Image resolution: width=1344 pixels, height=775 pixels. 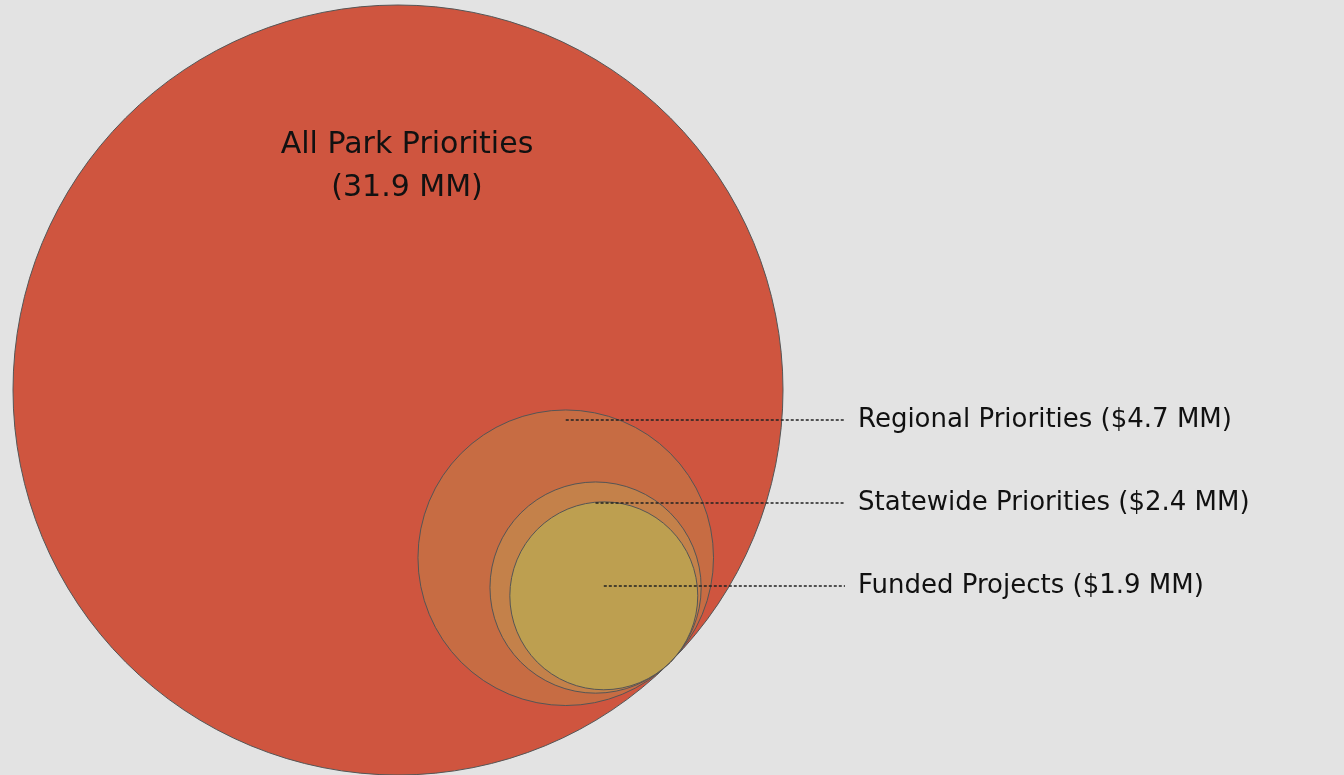 I want to click on data-label: ($2.4 MM), so click(x=1184, y=500).